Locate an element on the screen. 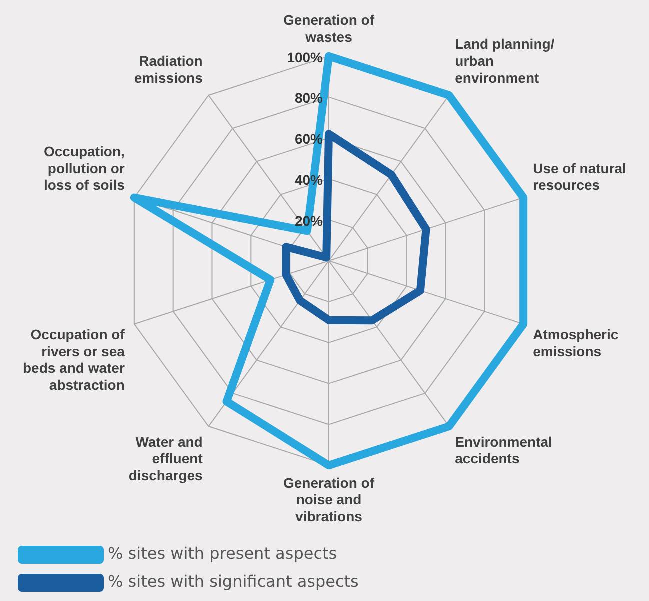  spoke-label: Environmental accidents is located at coordinates (503, 450).